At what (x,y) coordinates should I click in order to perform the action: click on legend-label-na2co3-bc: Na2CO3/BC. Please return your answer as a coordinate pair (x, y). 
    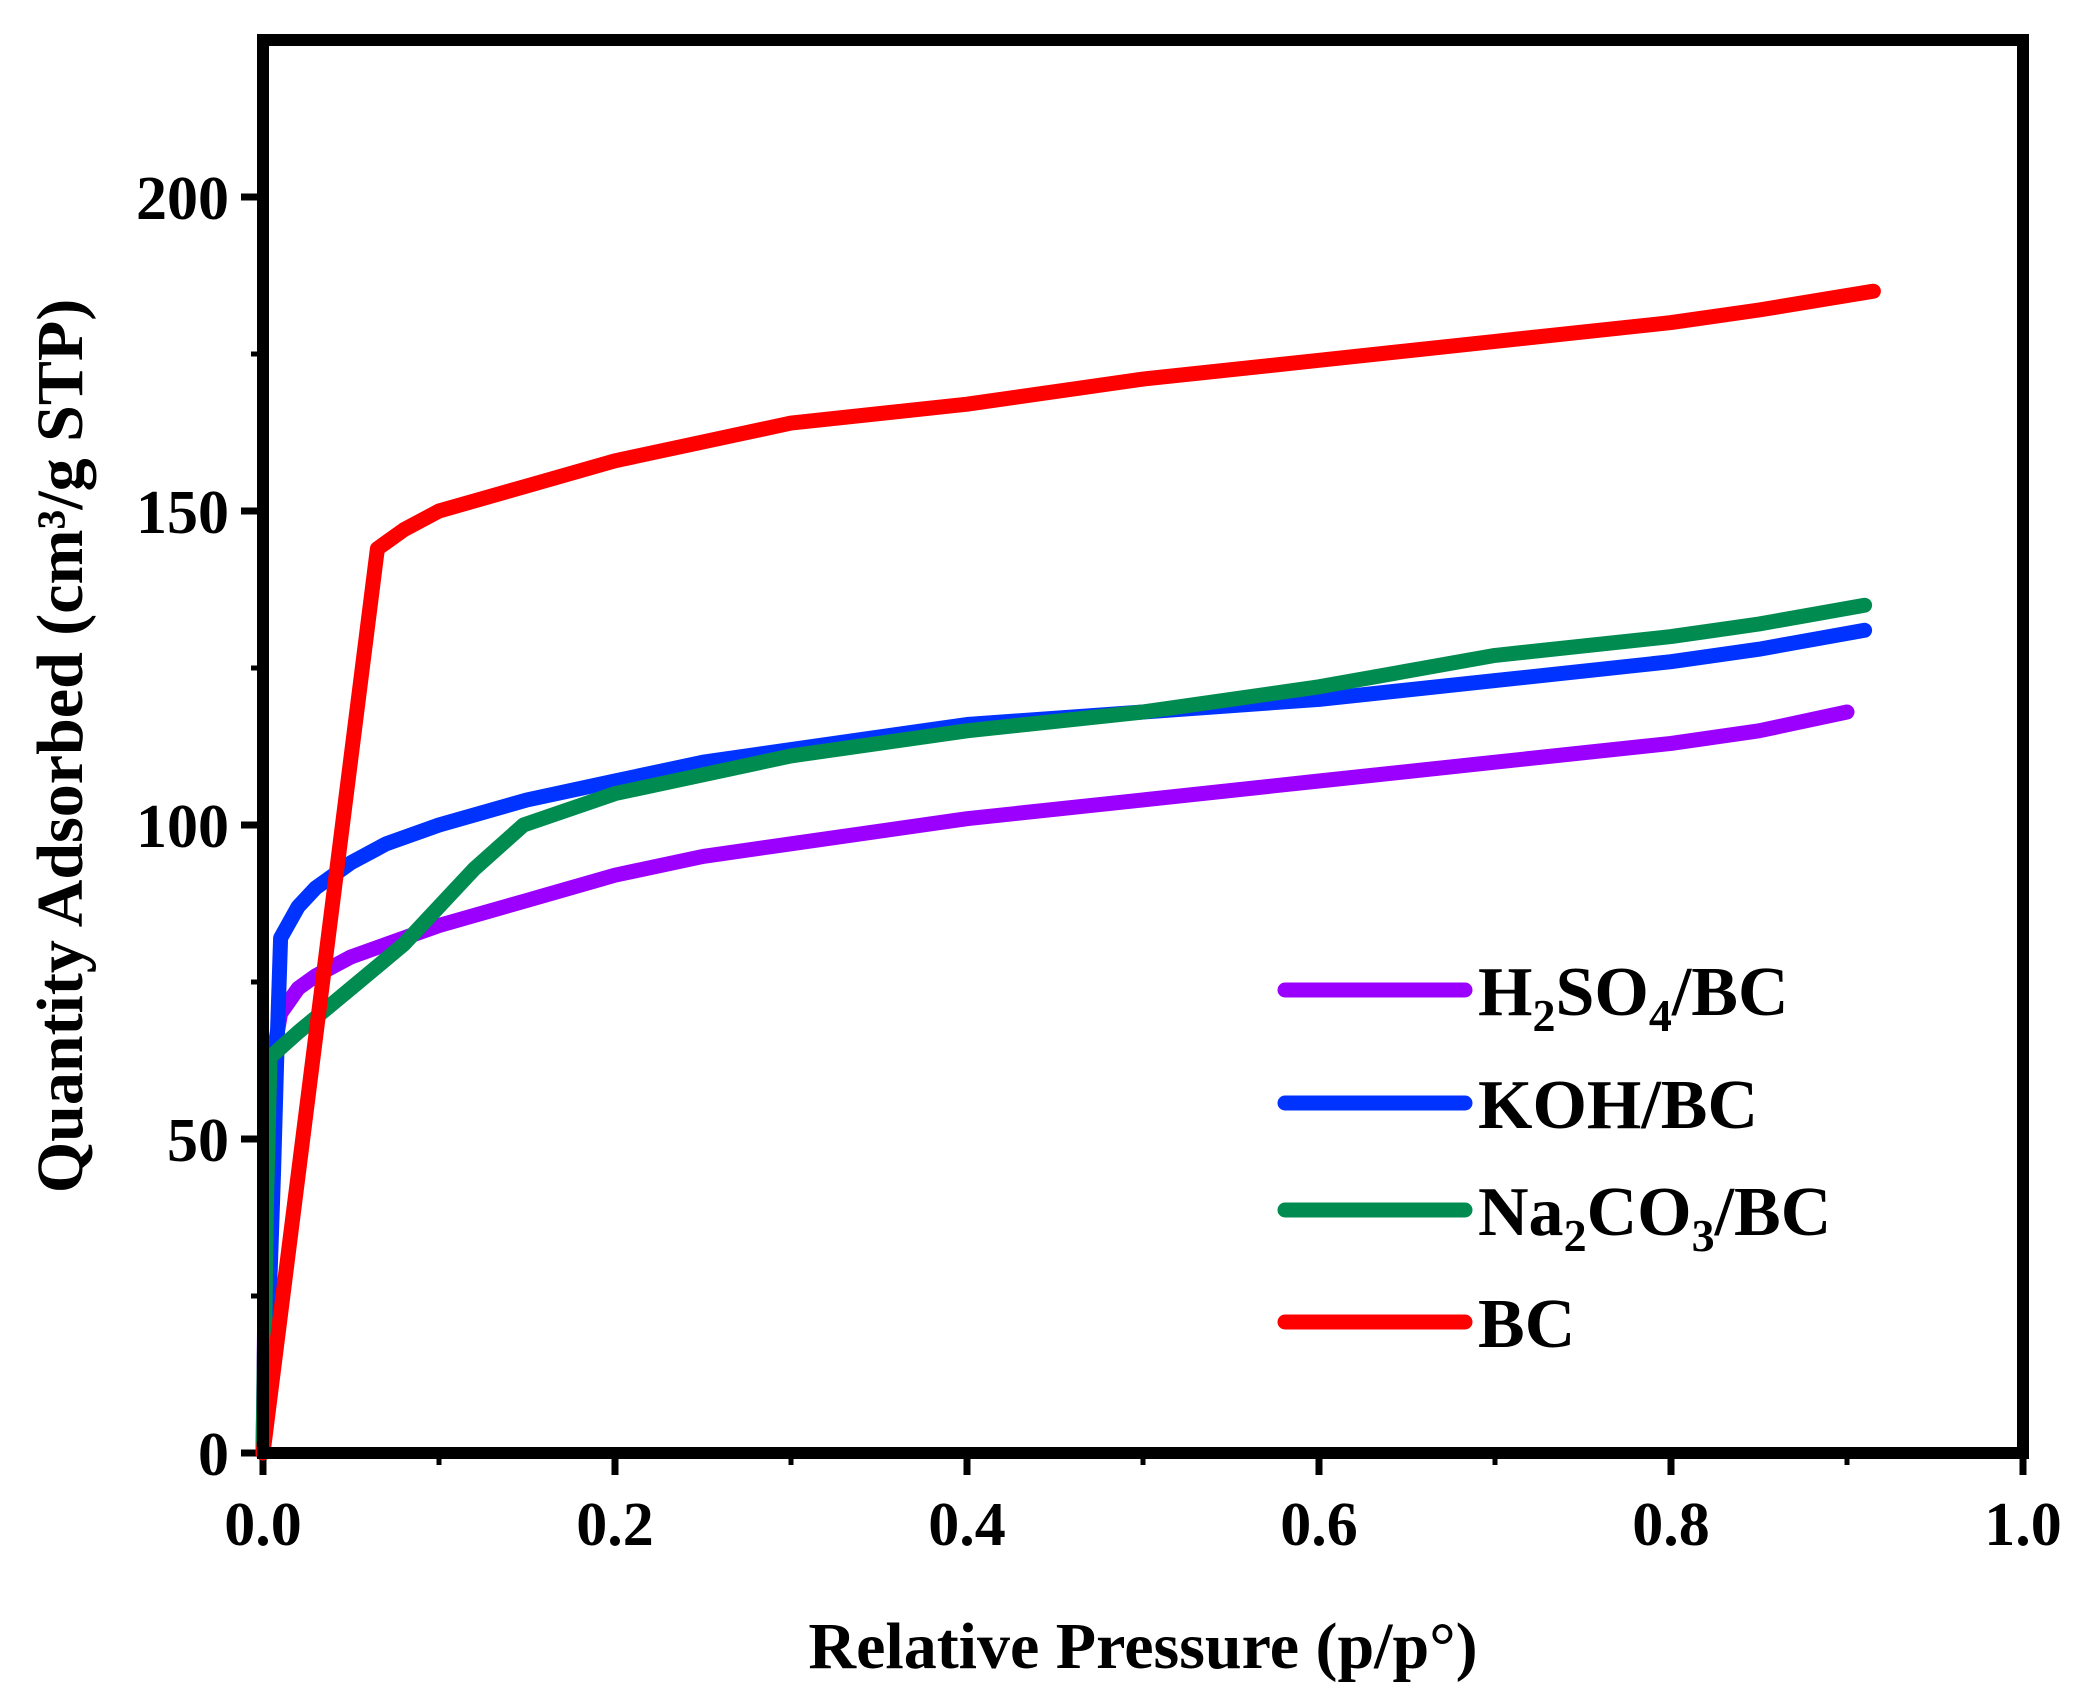
    Looking at the image, I should click on (1654, 1217).